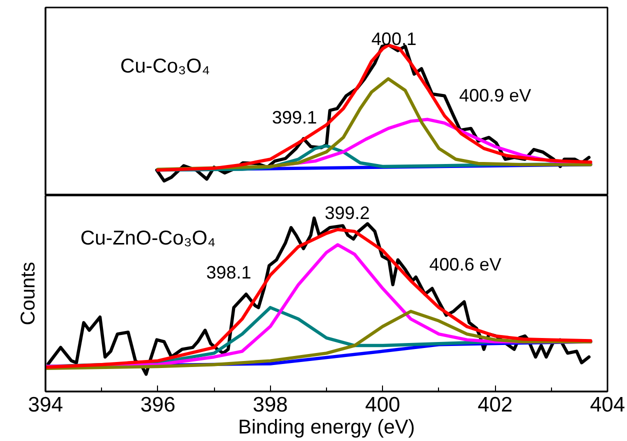  What do you see at coordinates (270, 405) in the screenshot?
I see `x-tick-label: 398` at bounding box center [270, 405].